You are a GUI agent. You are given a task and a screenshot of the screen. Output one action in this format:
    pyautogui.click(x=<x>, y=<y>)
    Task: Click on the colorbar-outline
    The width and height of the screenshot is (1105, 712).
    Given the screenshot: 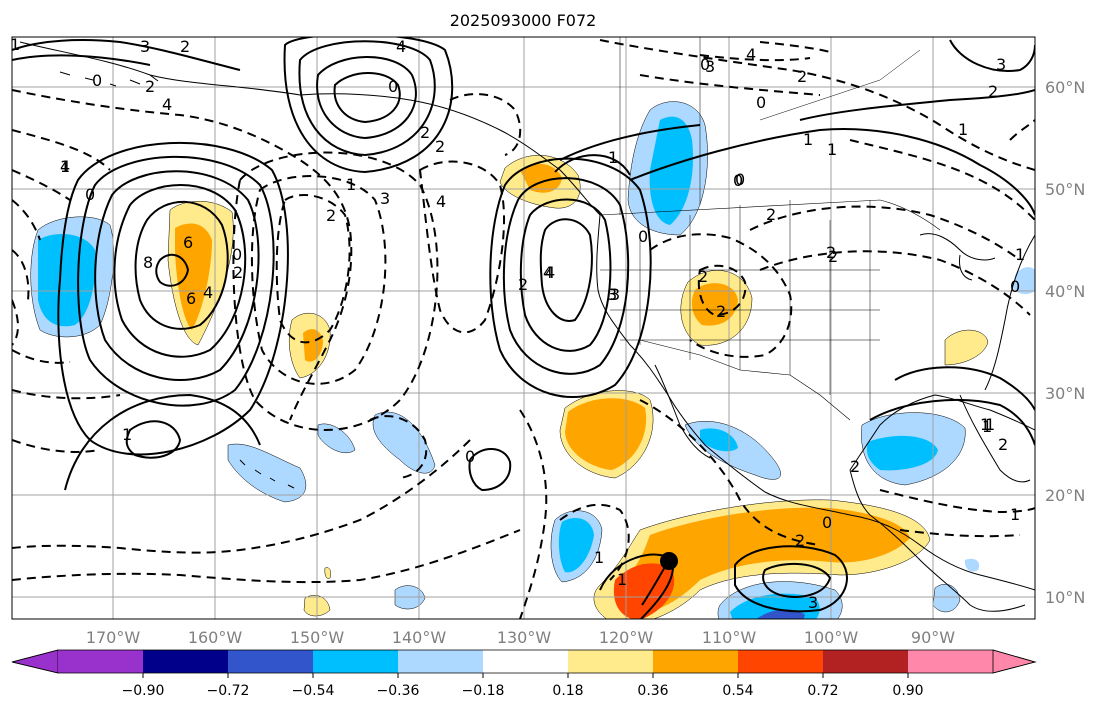 What is the action you would take?
    pyautogui.click(x=524, y=661)
    